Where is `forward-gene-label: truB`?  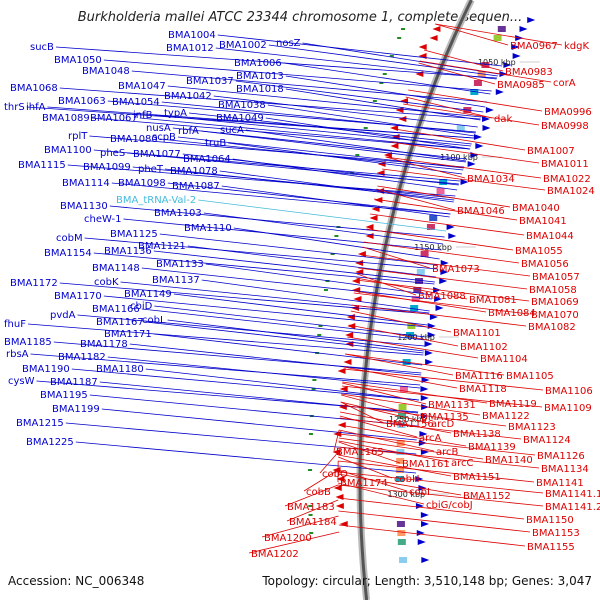 forward-gene-label: truB is located at coordinates (215, 143).